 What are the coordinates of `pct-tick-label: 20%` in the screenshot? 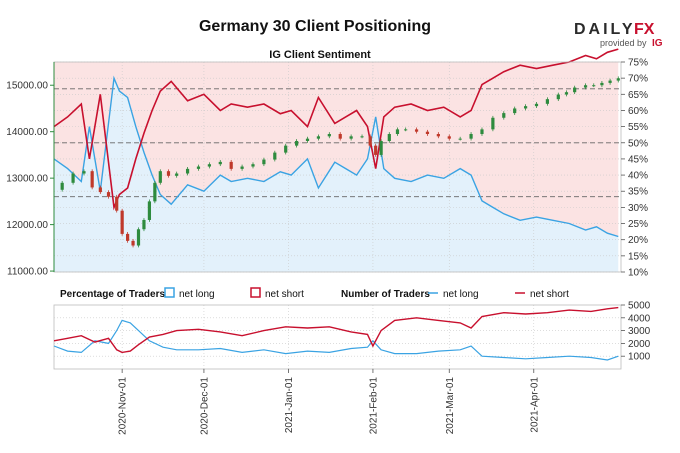 It's located at (638, 240).